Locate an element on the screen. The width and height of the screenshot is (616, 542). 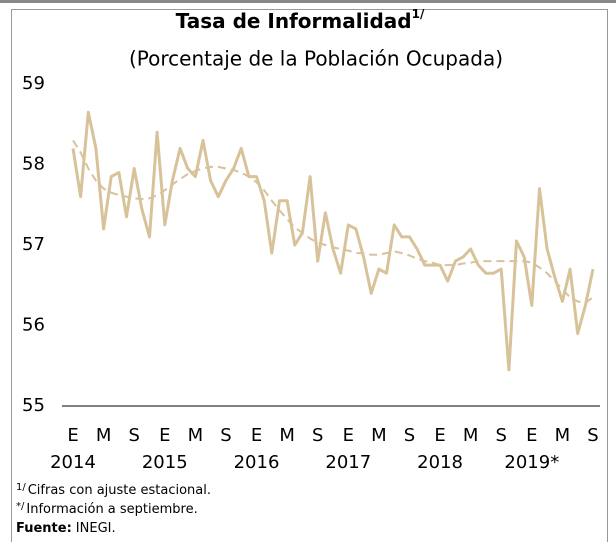
x-group-label: 2015 is located at coordinates (165, 462).